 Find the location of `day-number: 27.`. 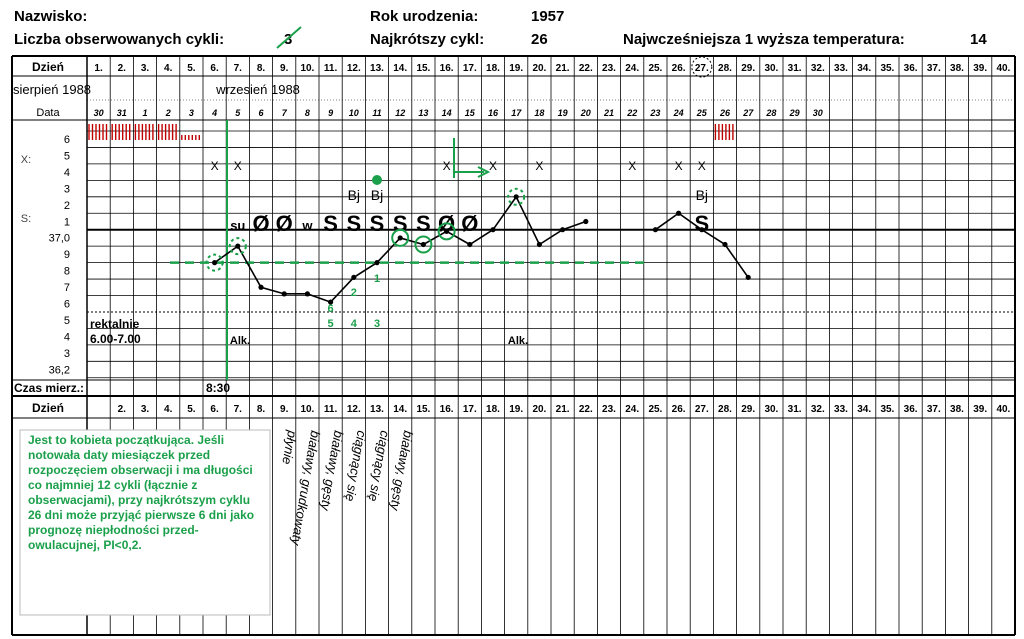

day-number: 27. is located at coordinates (702, 68).